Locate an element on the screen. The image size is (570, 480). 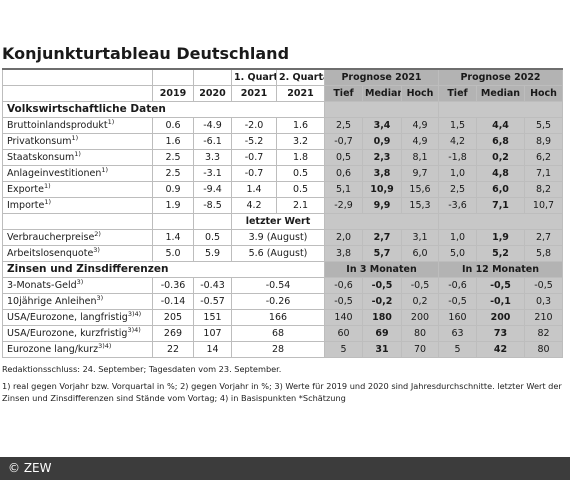
row-label: Importe1) is located at coordinates (77, 205).